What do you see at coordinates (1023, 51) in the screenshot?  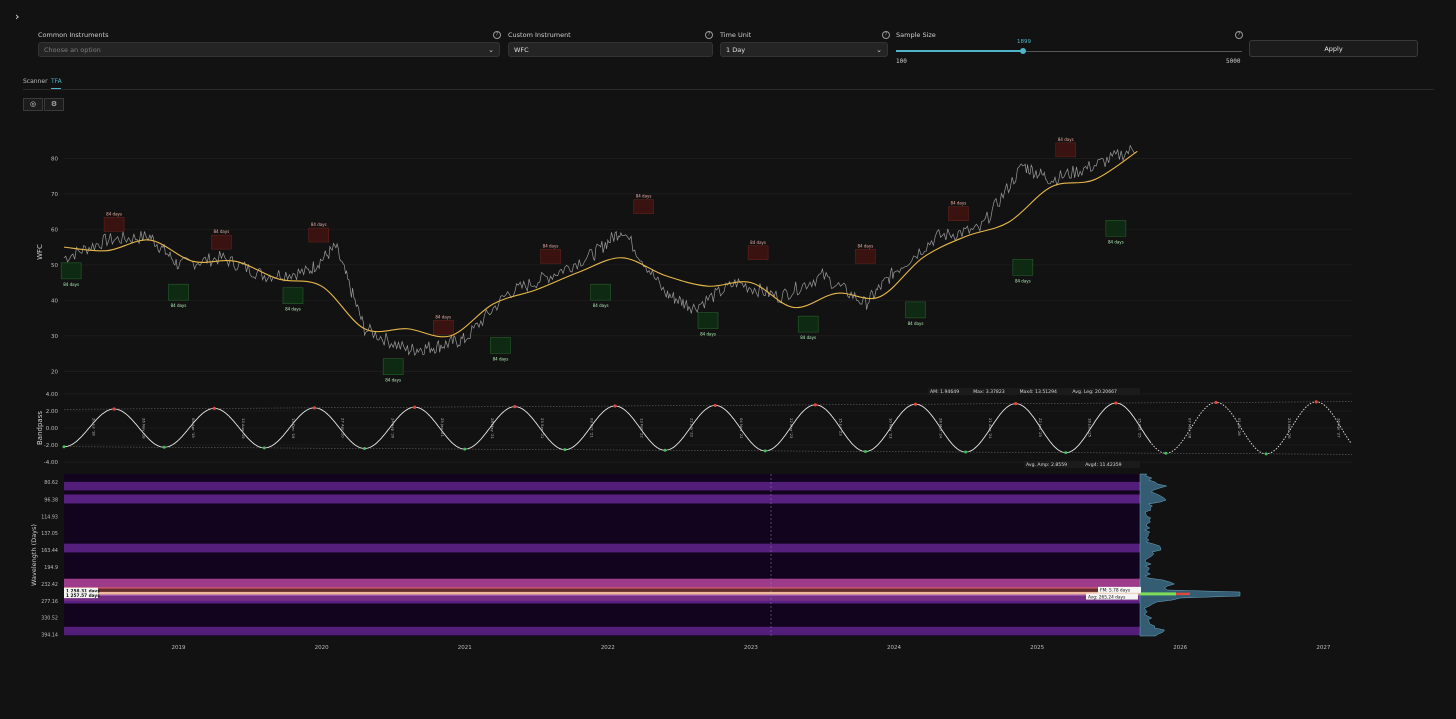 I see `slider-handle` at bounding box center [1023, 51].